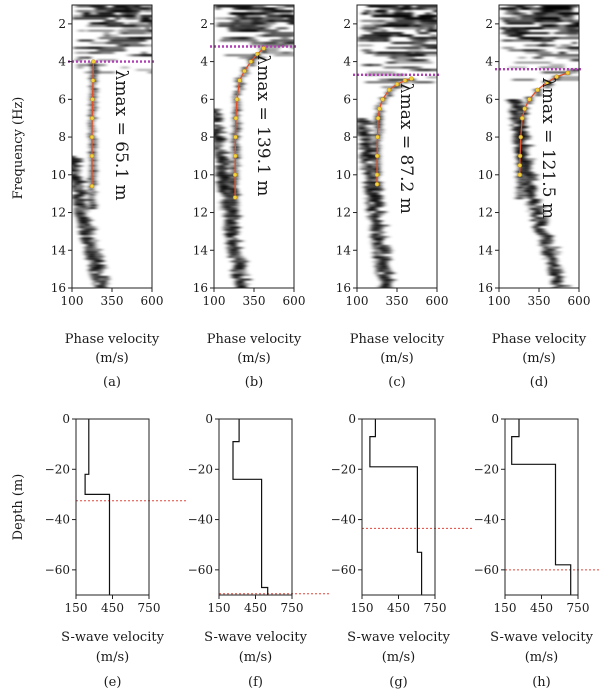 The height and width of the screenshot is (699, 600). What do you see at coordinates (254, 301) in the screenshot?
I see `panel-b-x-tick-label: 350` at bounding box center [254, 301].